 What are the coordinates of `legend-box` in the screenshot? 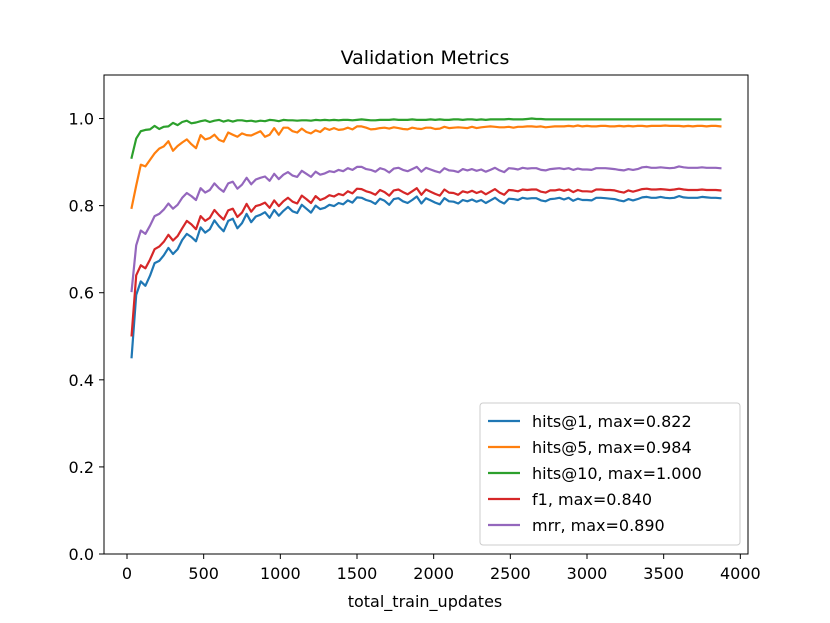 It's located at (610, 474).